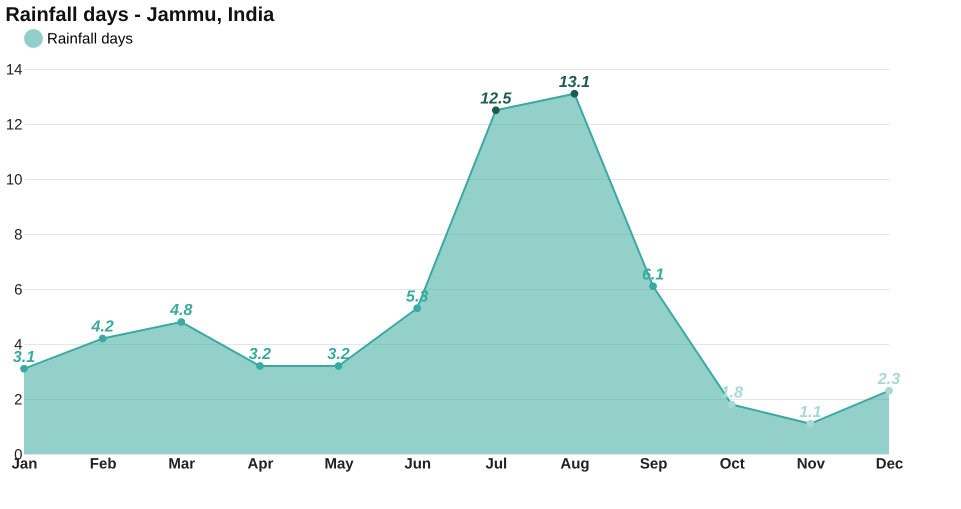  I want to click on y-tick-label: 2, so click(18, 400).